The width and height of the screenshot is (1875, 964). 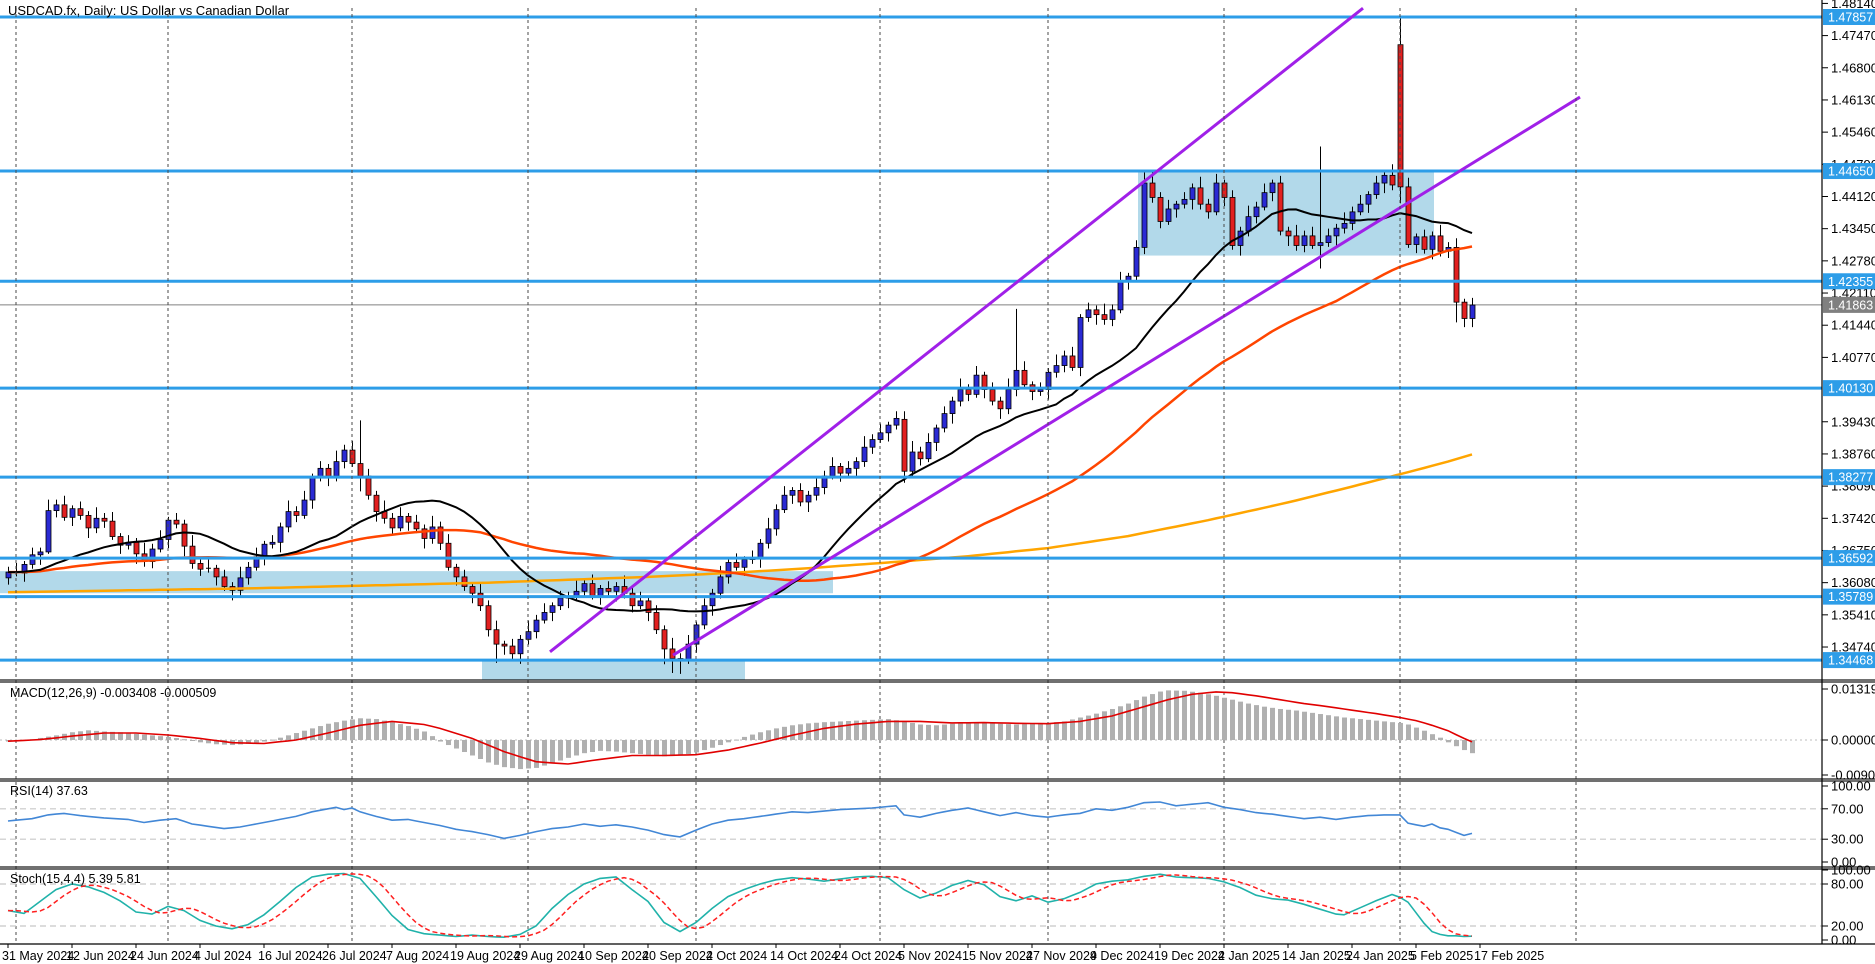 I want to click on svg-text: 0.000000, so click(x=1853, y=740).